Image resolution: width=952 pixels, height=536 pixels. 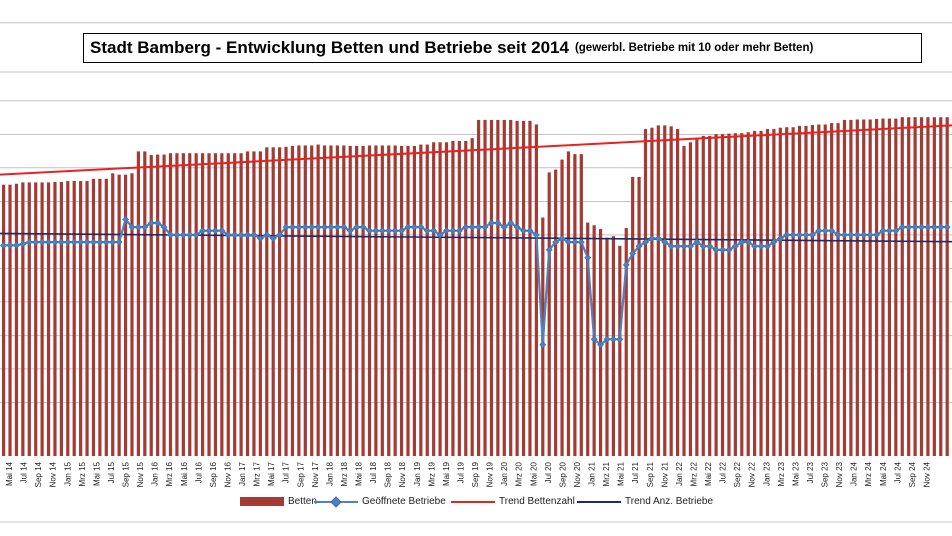 I want to click on x-tick-label: Sep 24, so click(x=912, y=474).